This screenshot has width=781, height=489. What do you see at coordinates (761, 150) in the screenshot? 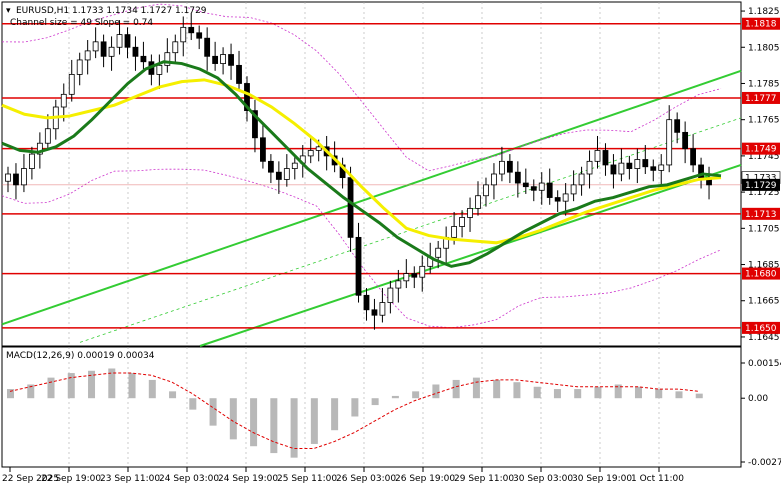
I see `level-price-tag-label: 1.1749` at bounding box center [761, 150].